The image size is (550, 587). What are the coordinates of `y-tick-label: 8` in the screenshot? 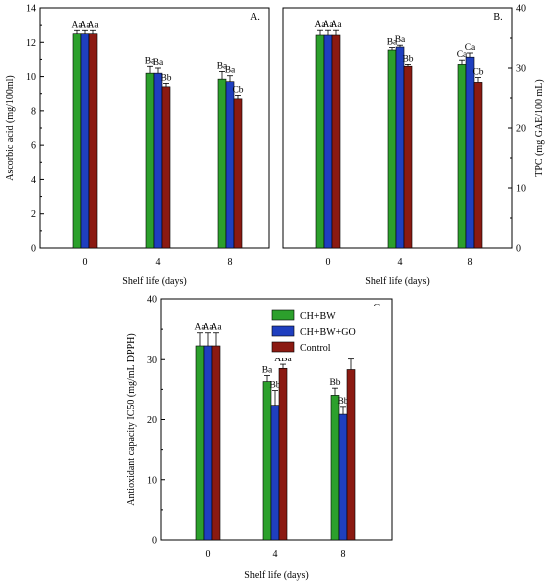 It's located at (33, 111).